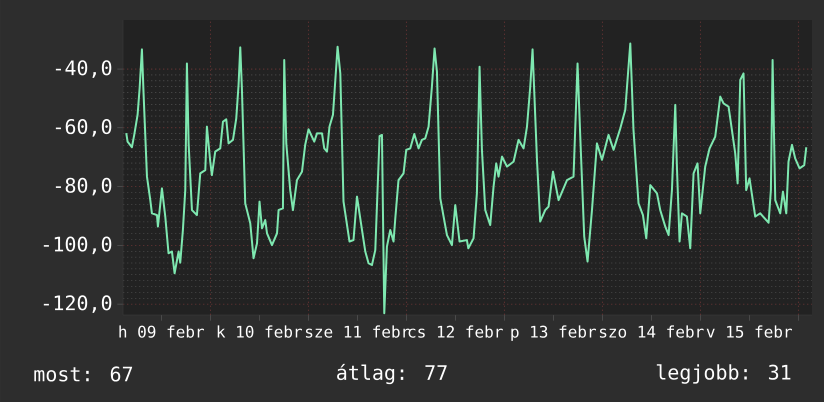 The width and height of the screenshot is (824, 402). Describe the element at coordinates (260, 331) in the screenshot. I see `x-tick-label: k 10 febr` at that location.